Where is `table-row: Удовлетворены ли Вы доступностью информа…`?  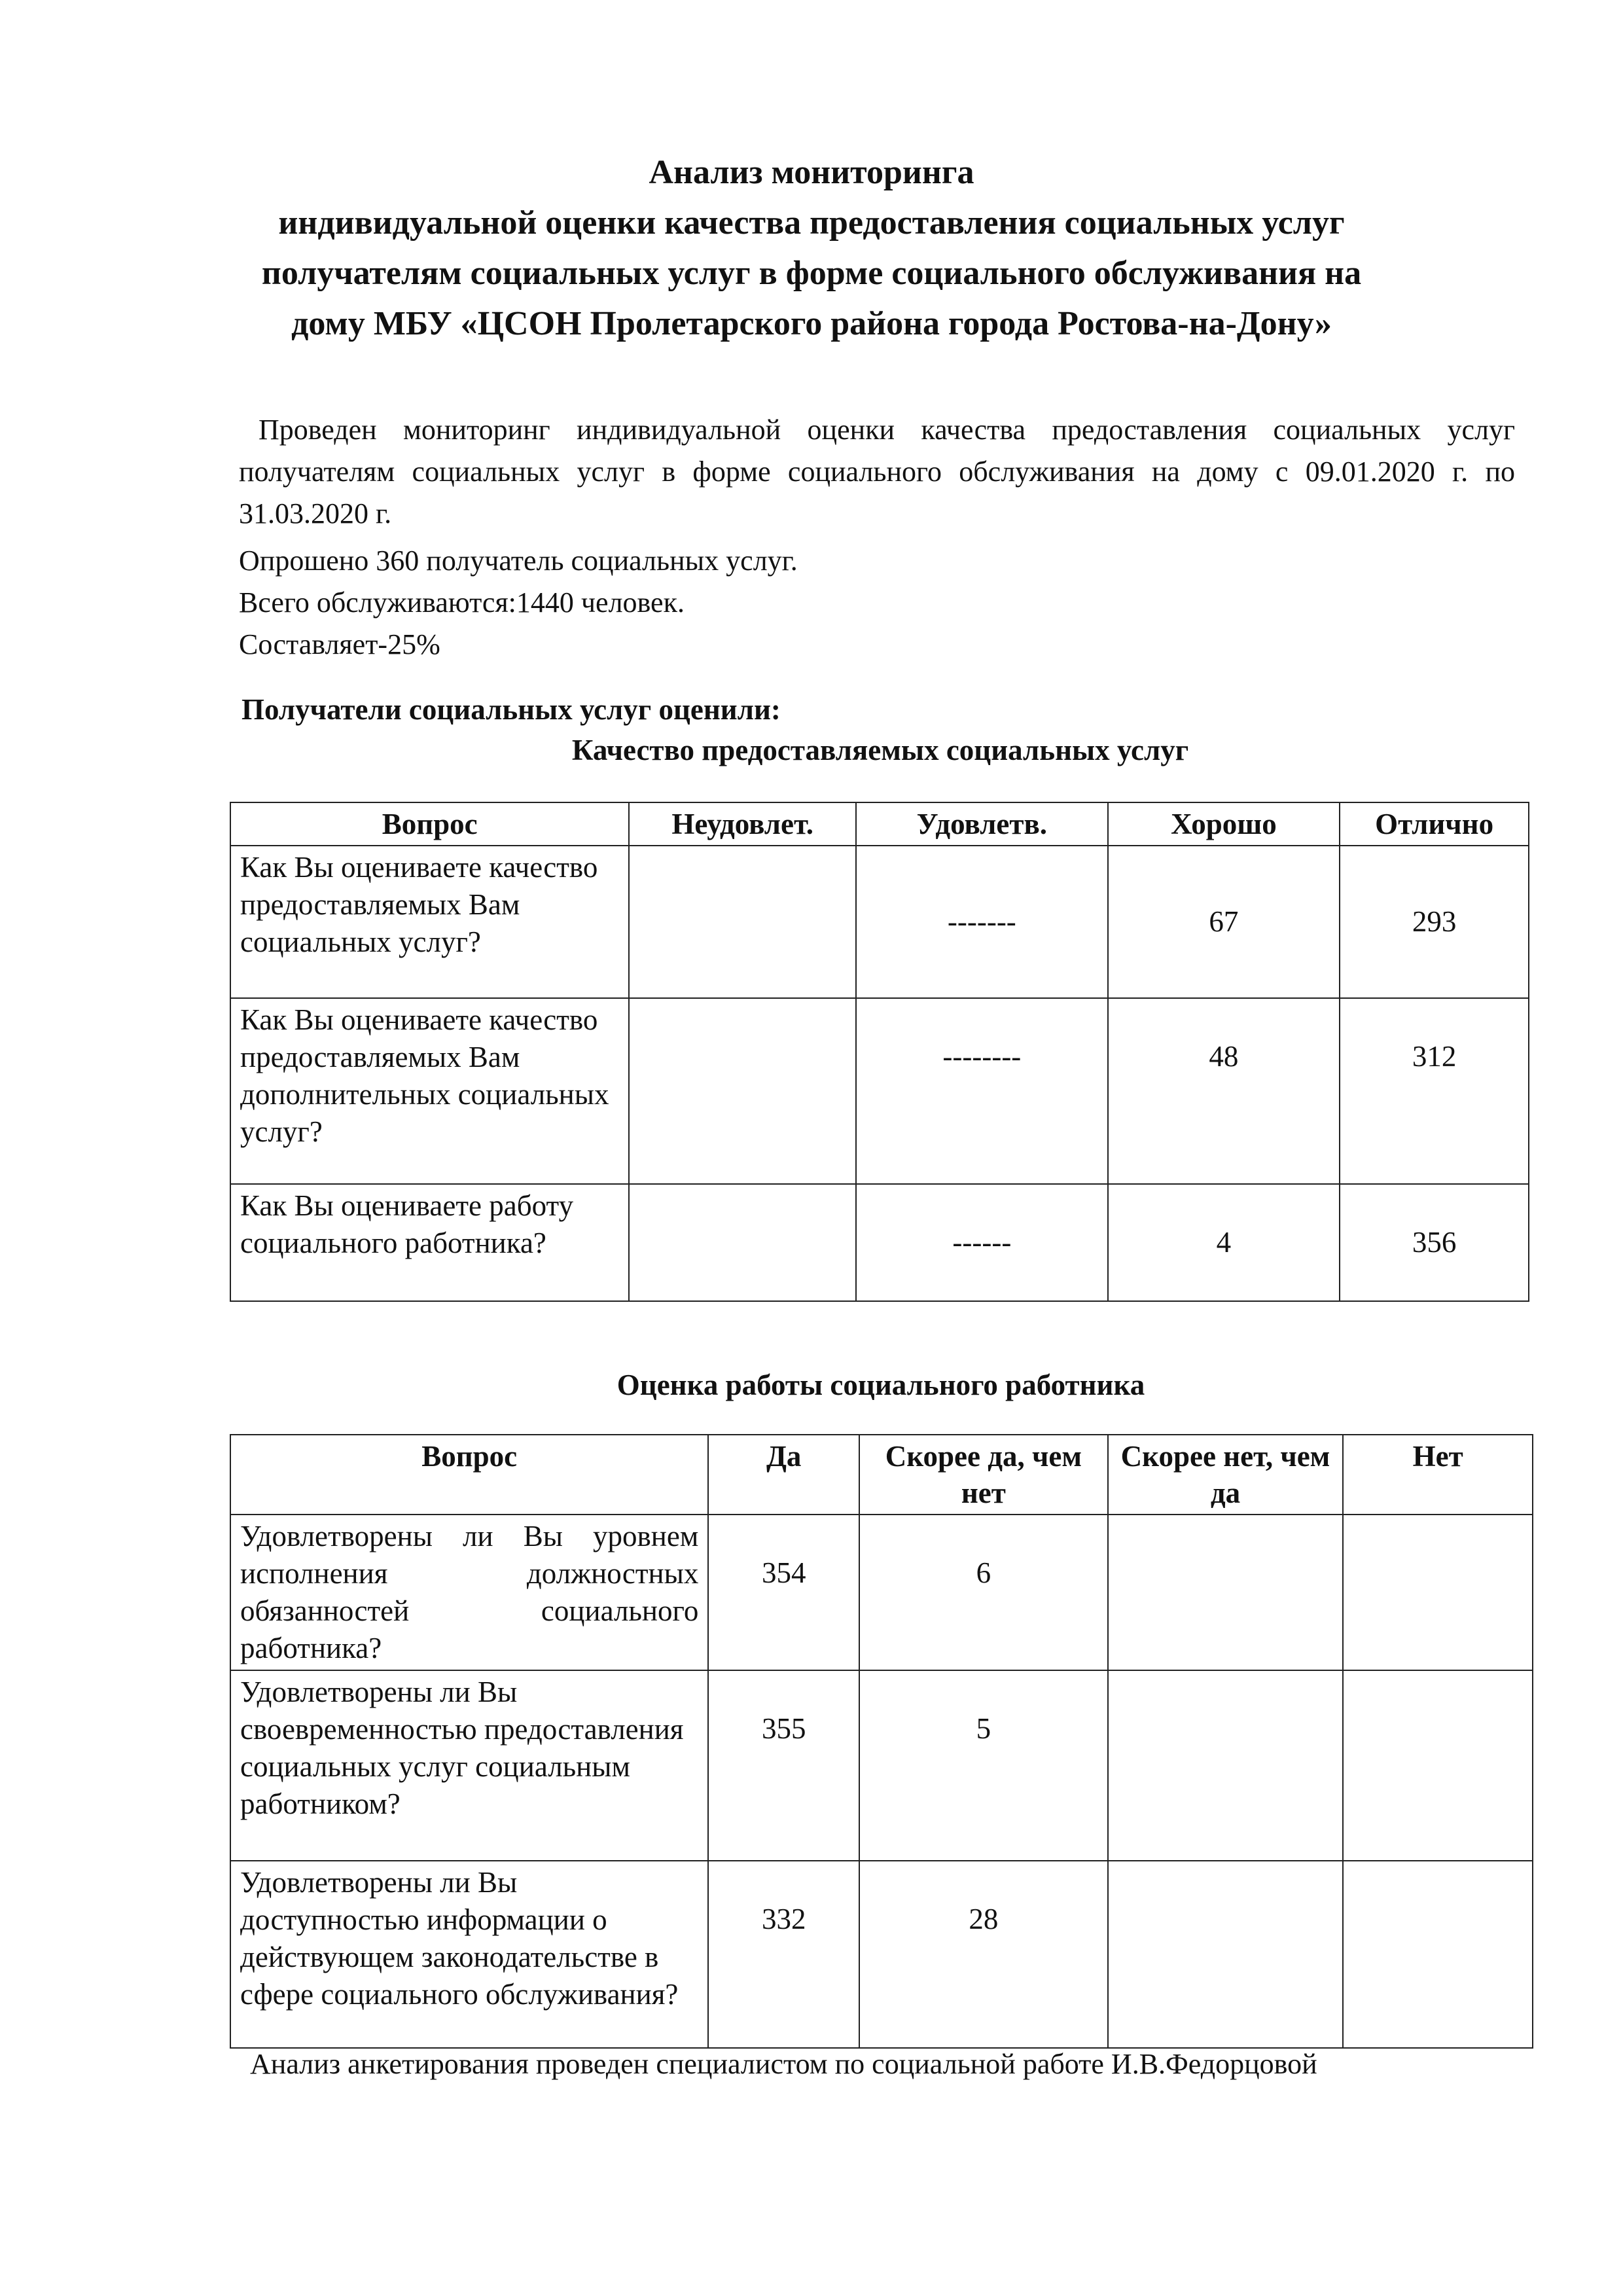
table-row: Удовлетворены ли Вы доступностью информа… is located at coordinates (881, 1955).